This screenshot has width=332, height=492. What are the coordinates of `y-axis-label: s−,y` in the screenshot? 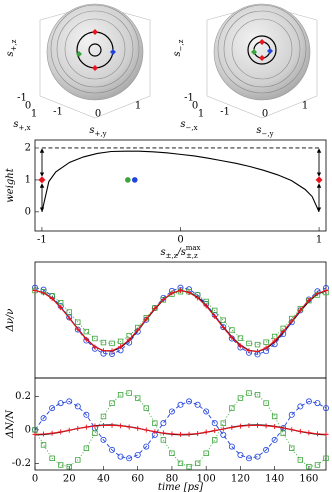 It's located at (264, 132).